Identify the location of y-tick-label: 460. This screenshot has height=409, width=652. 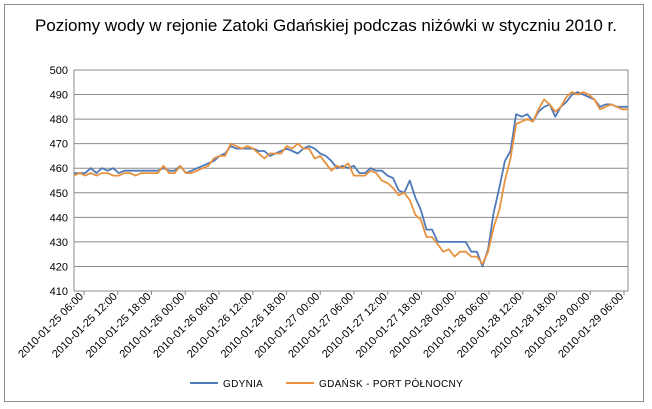
(59, 169).